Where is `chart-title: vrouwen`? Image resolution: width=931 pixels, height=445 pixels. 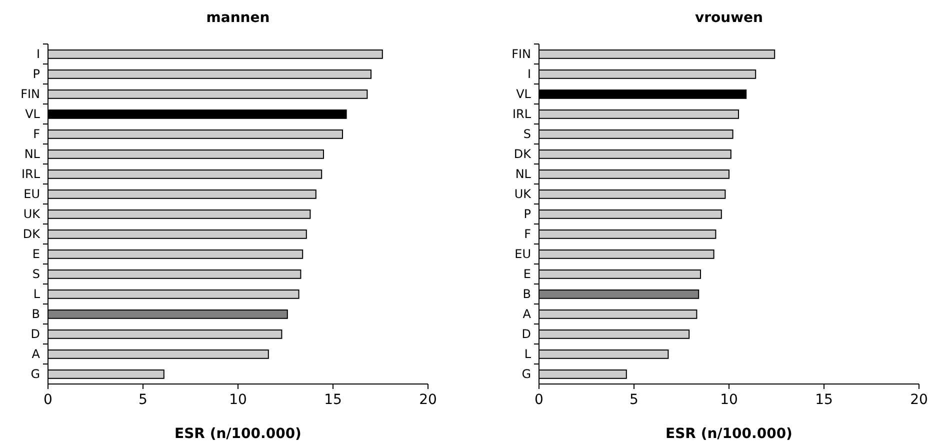
chart-title: vrouwen is located at coordinates (729, 18).